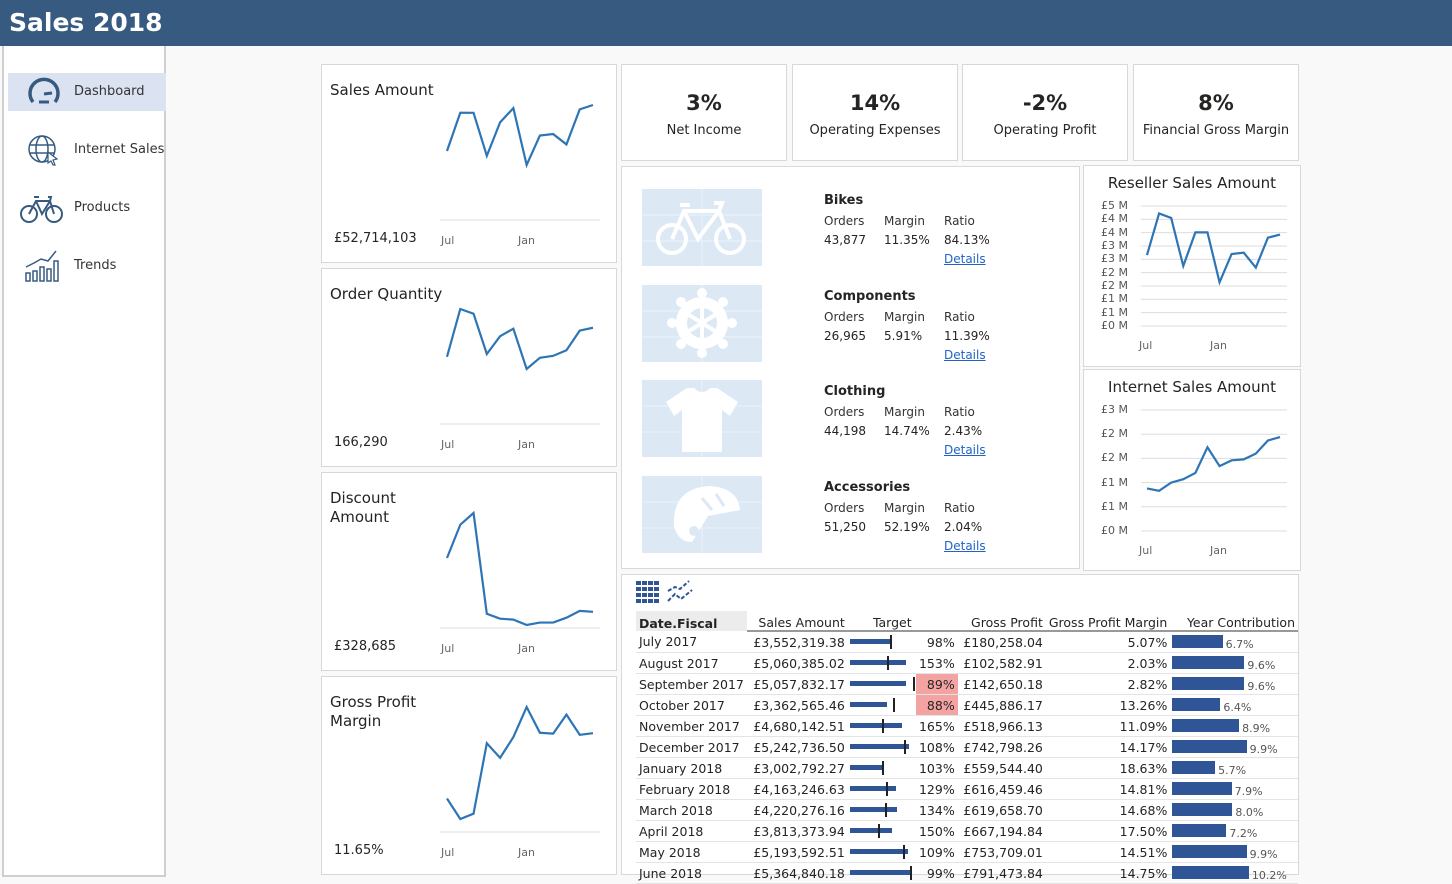  I want to click on sidebar-item-label: Products, so click(102, 207).